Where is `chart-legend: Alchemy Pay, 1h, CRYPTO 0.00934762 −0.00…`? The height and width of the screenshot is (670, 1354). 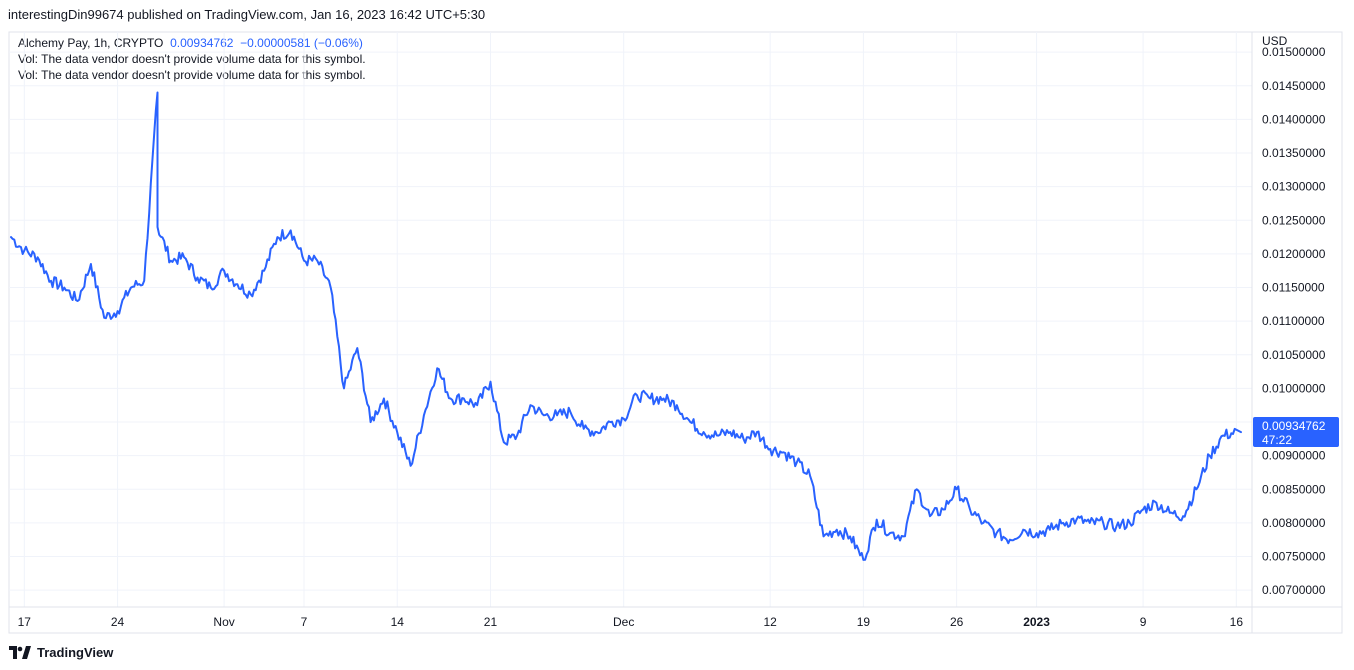
chart-legend: Alchemy Pay, 1h, CRYPTO 0.00934762 −0.00… is located at coordinates (192, 59).